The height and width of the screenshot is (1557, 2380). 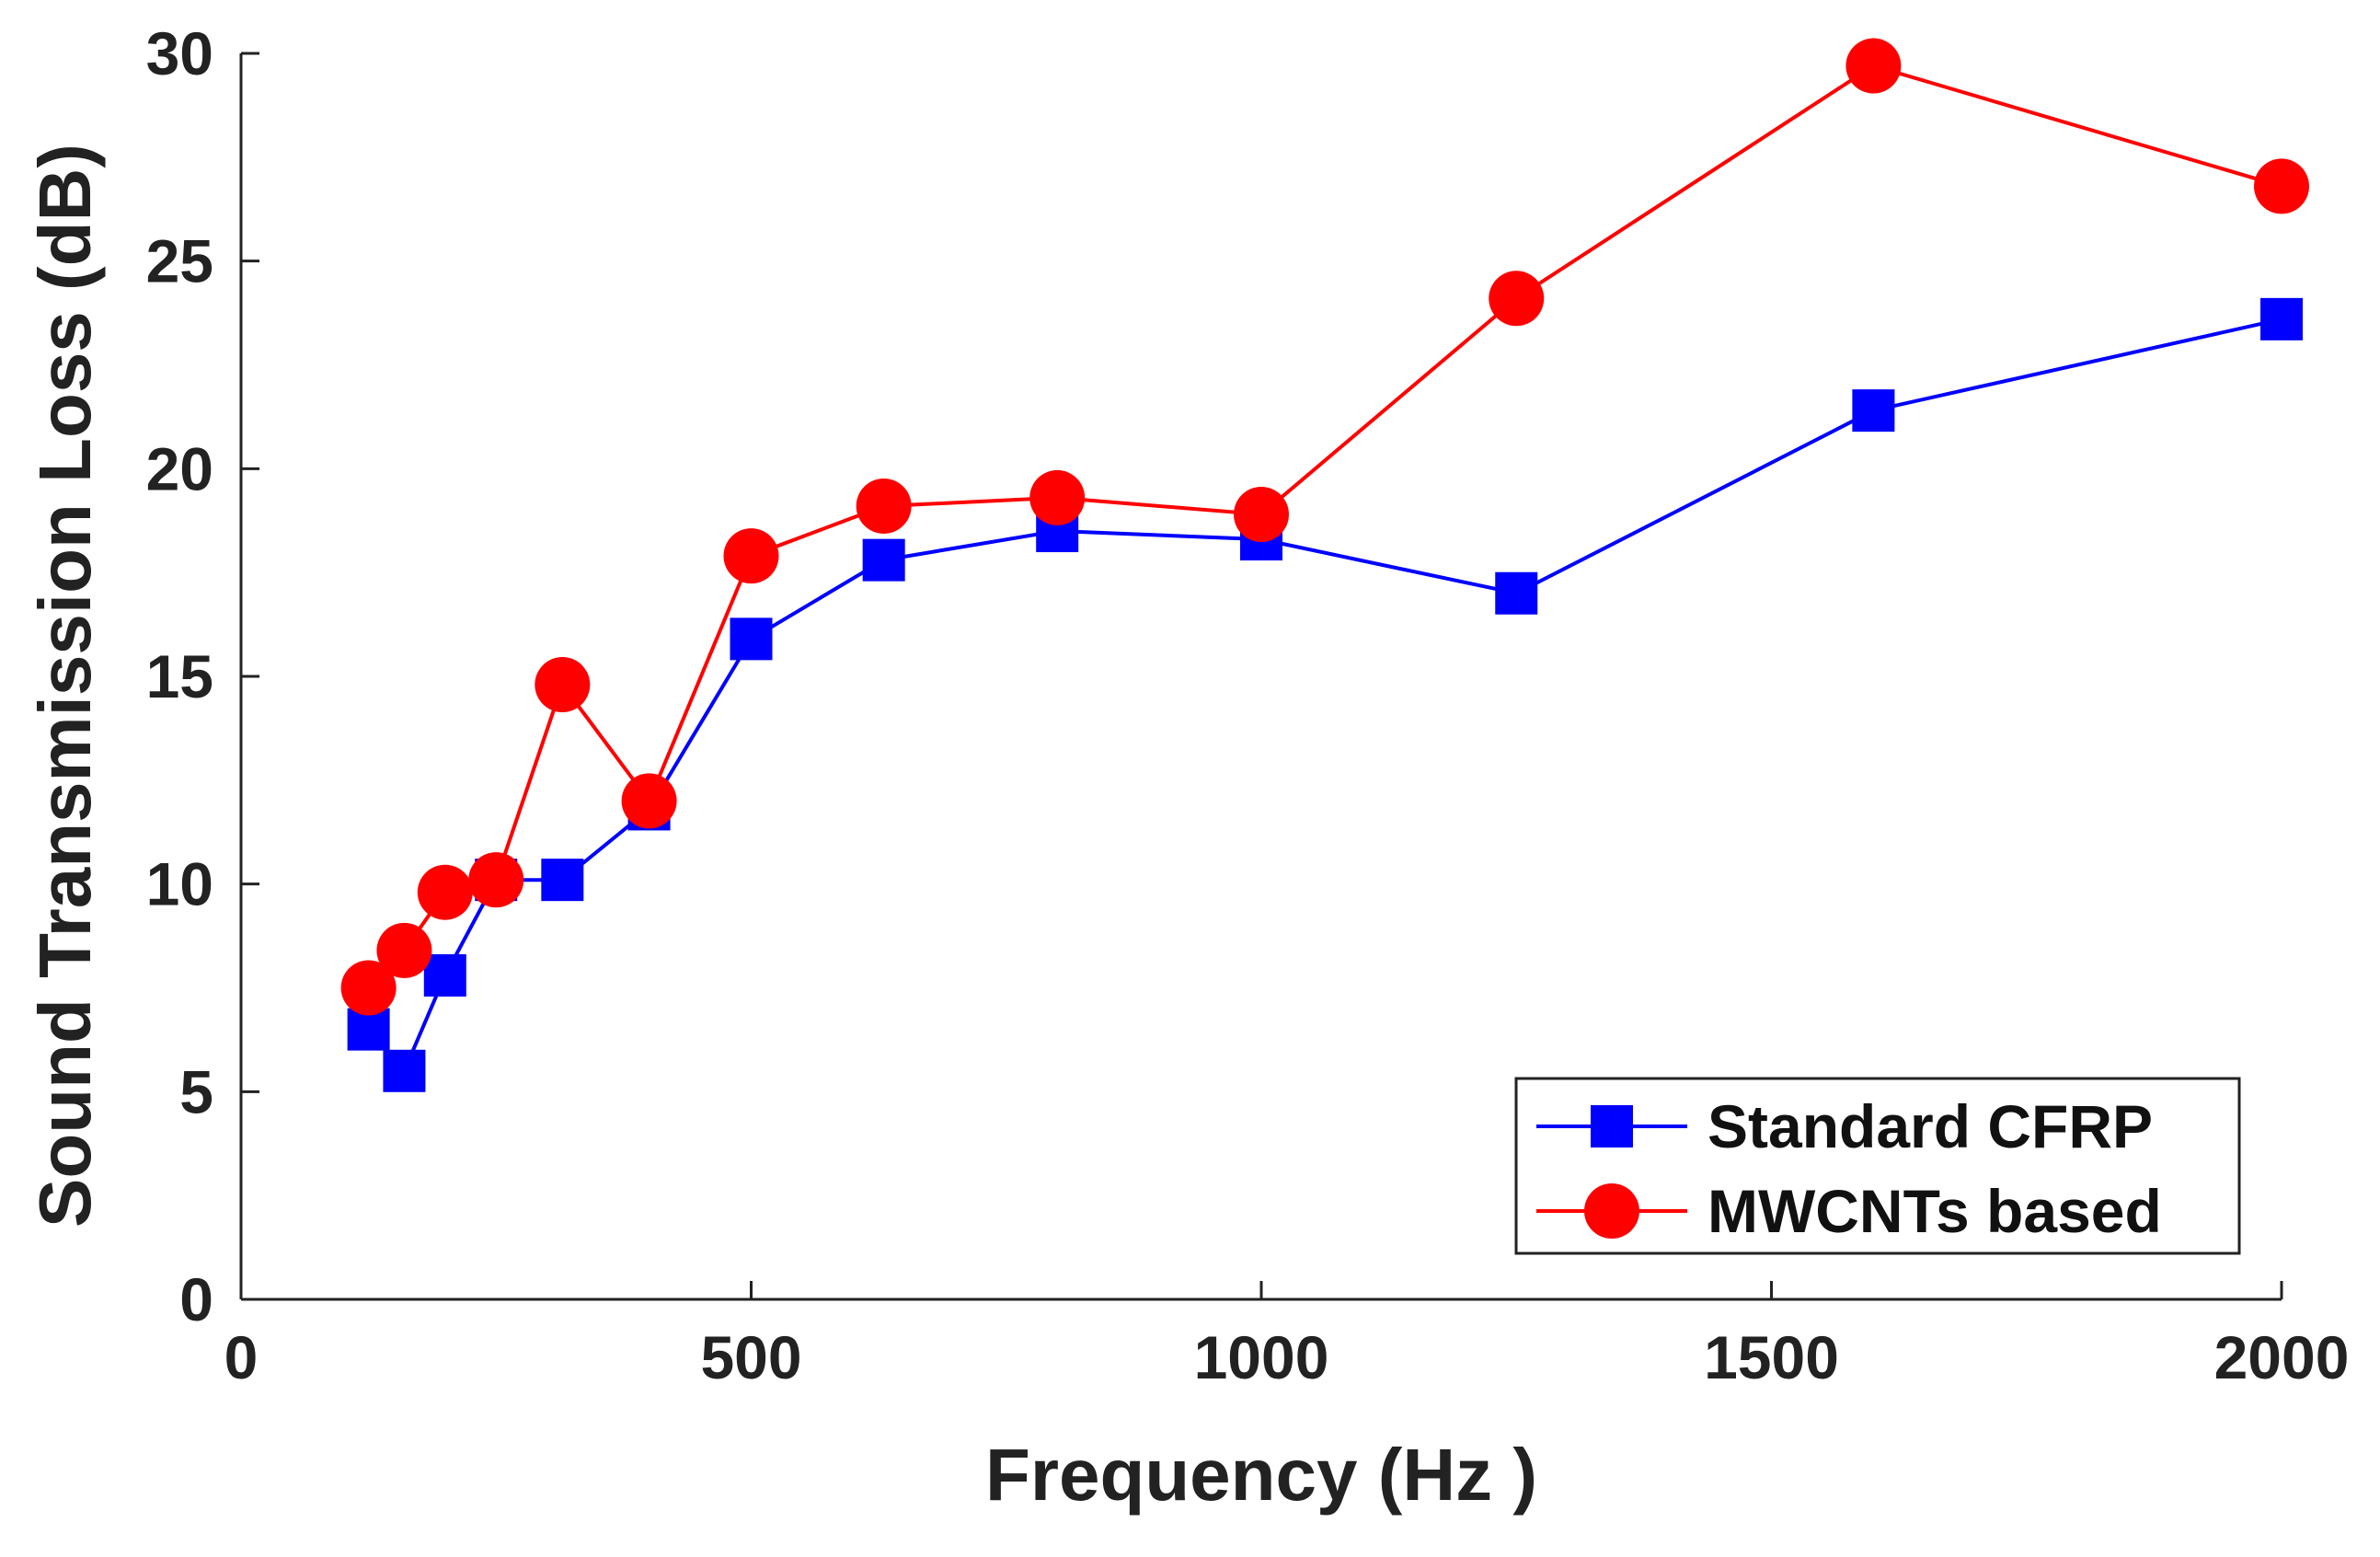 What do you see at coordinates (2282, 1357) in the screenshot?
I see `x-tick-label: 2000` at bounding box center [2282, 1357].